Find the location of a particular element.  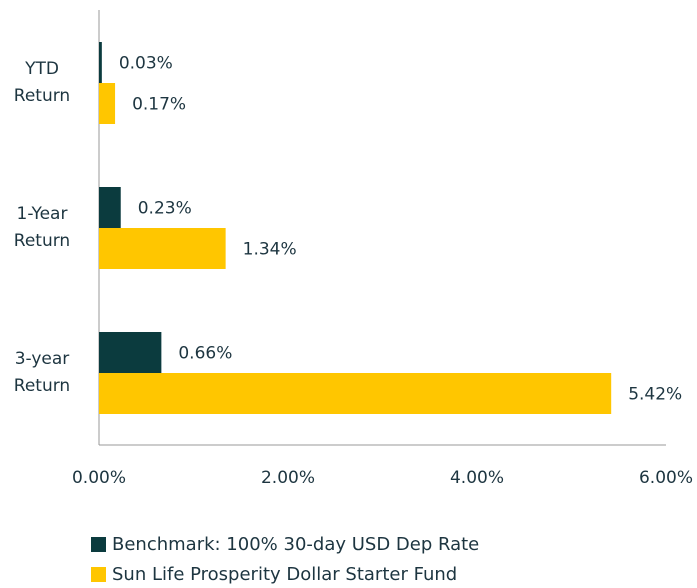

value-label: 1.34% is located at coordinates (270, 250).